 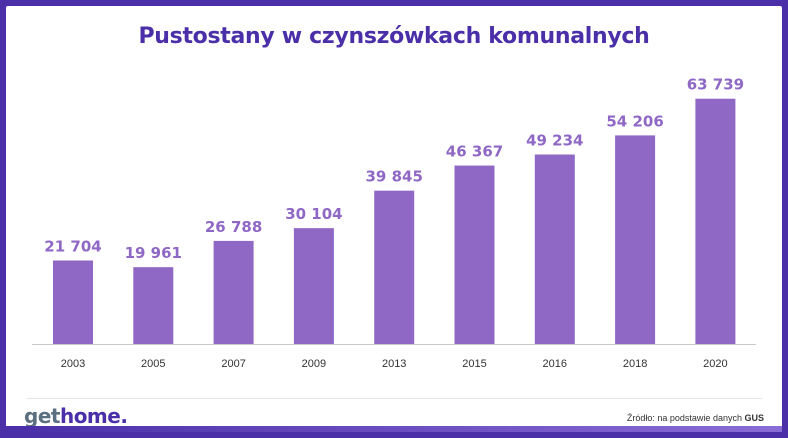 What do you see at coordinates (314, 364) in the screenshot?
I see `x-tick-label-2009: 2009` at bounding box center [314, 364].